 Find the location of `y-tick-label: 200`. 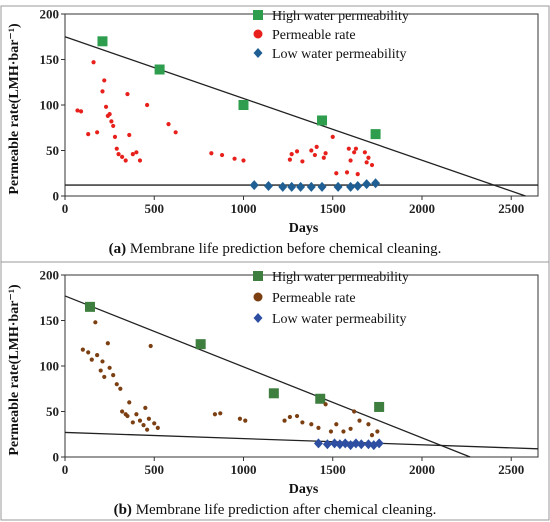

y-tick-label: 200 is located at coordinates (50, 14).